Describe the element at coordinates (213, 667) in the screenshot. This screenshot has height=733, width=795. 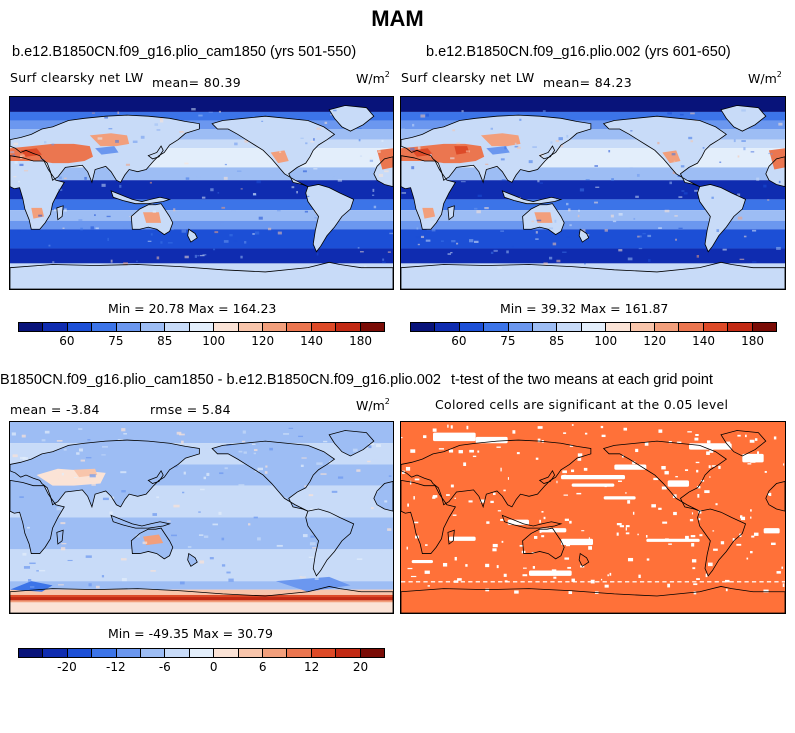
I see `colorbar-tick-label: 0` at that location.